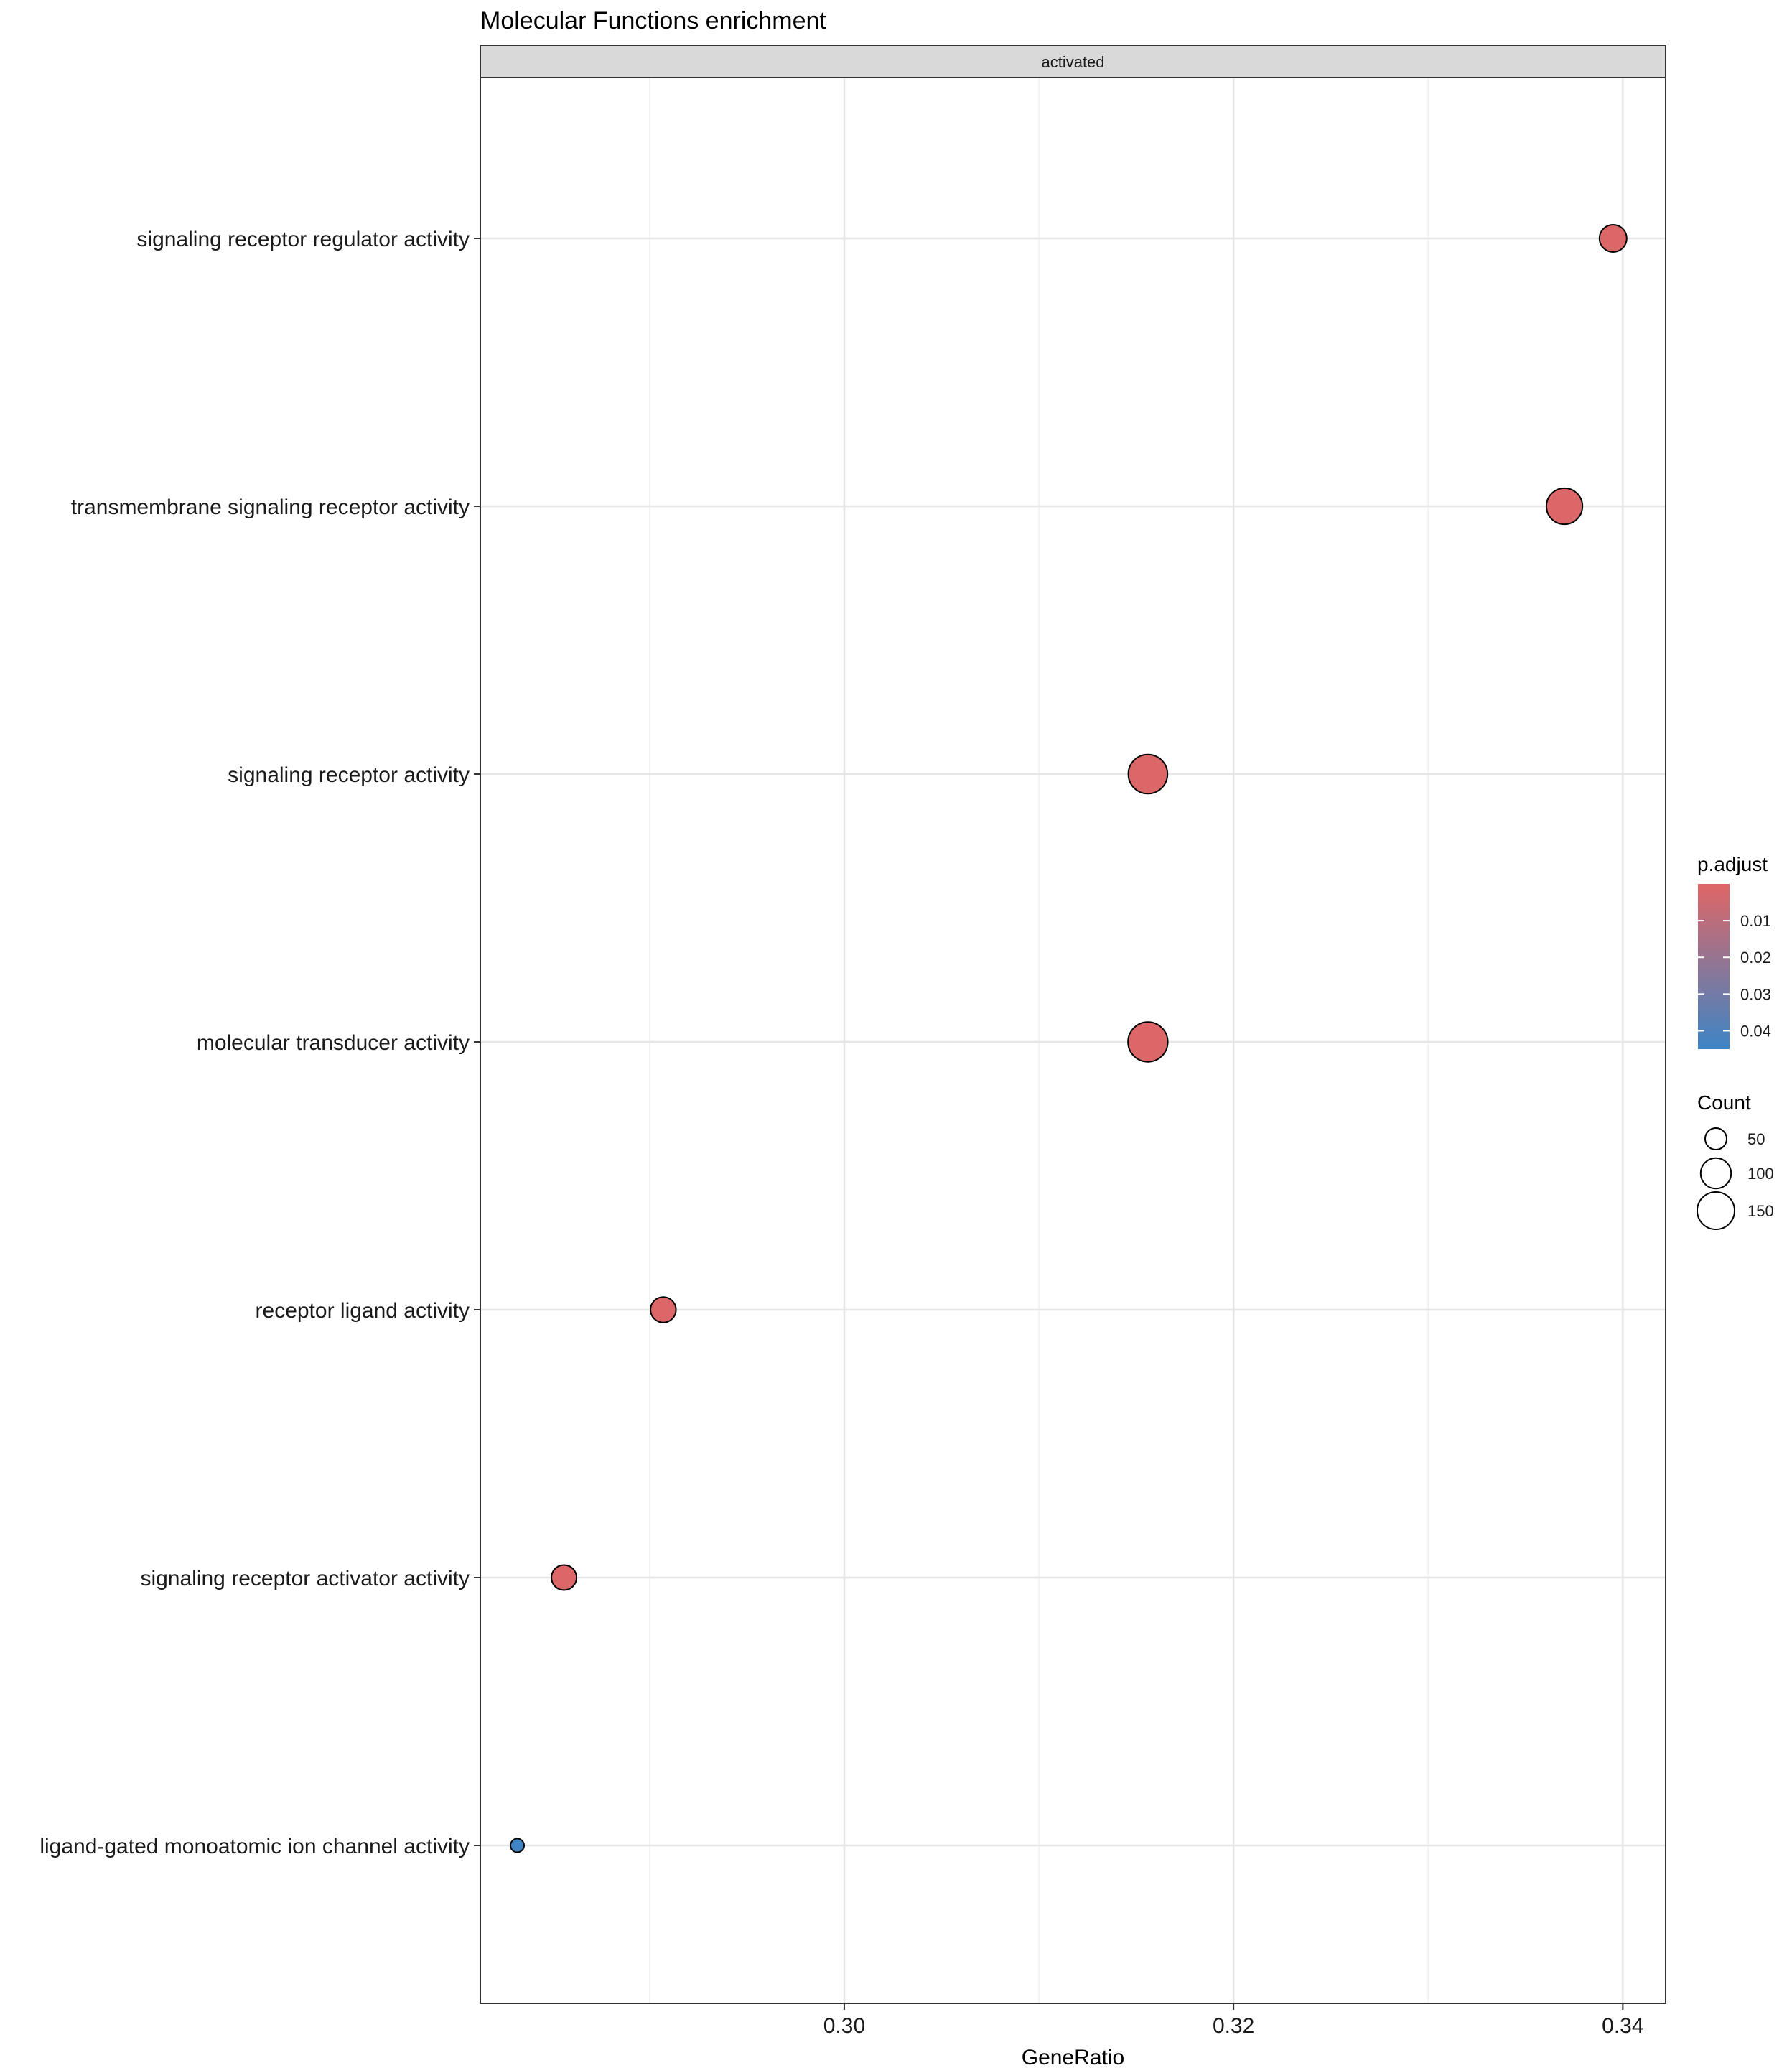 Image resolution: width=1792 pixels, height=2068 pixels. I want to click on y-tick-label: signaling receptor activator activity, so click(305, 1578).